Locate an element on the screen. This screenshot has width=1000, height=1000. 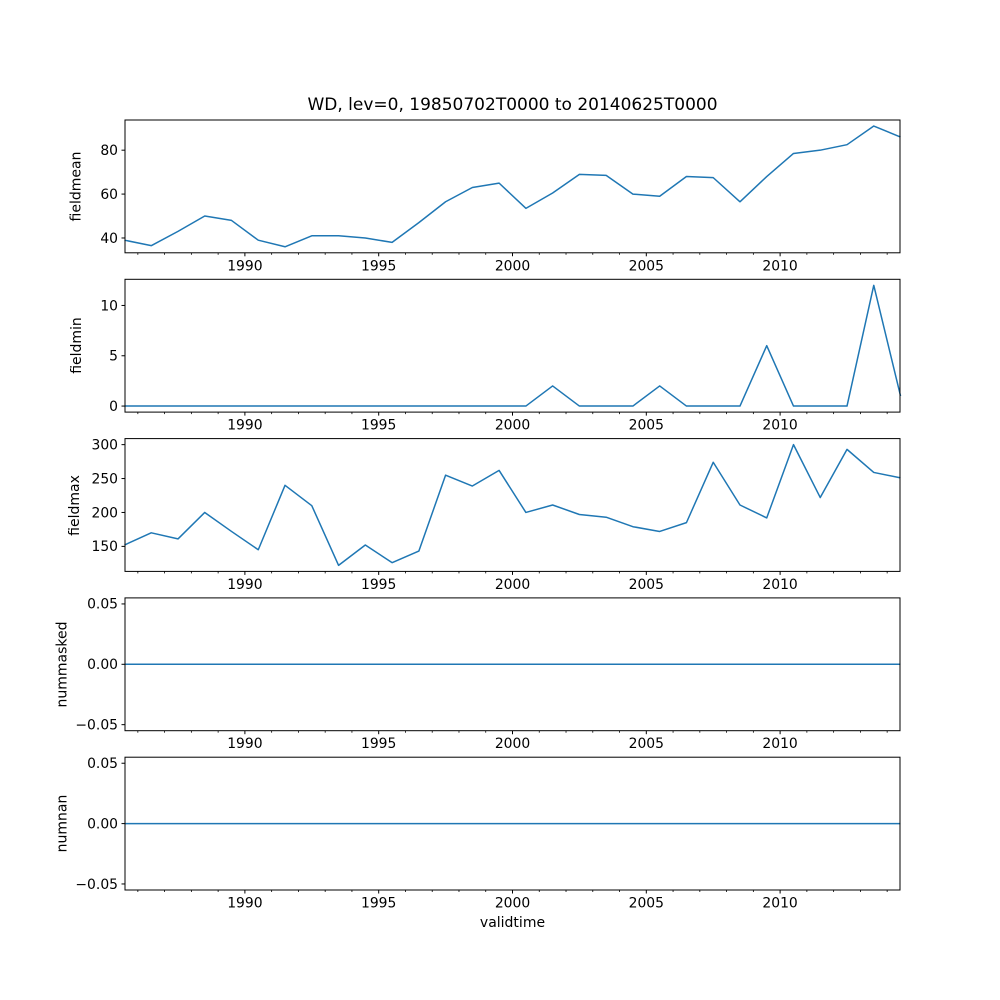
subplot-nummasked: −0.05 0.00 0.05 1990 1995 2000 2005 2010 is located at coordinates (488, 674).